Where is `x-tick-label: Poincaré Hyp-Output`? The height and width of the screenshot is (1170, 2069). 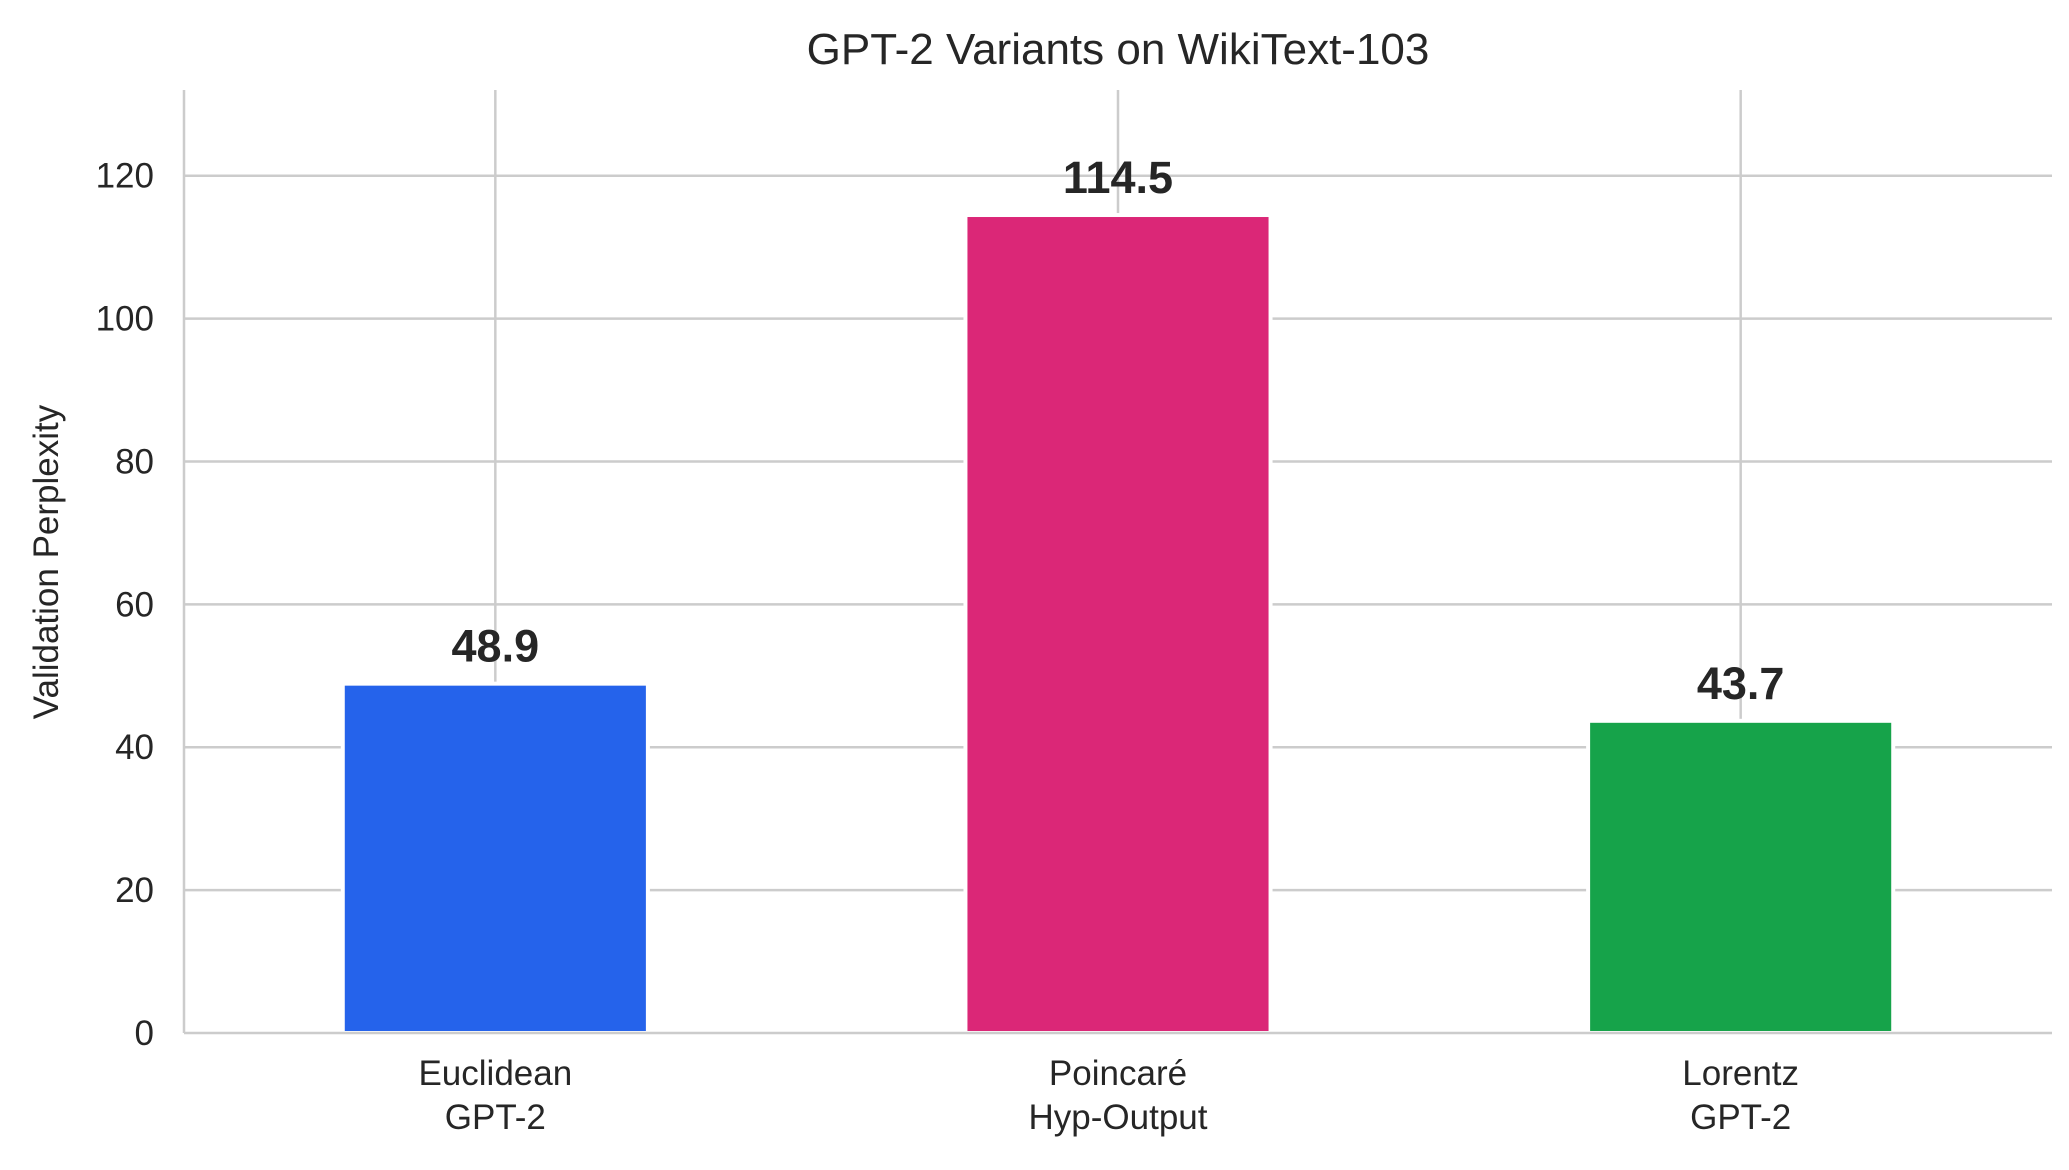
x-tick-label: Poincaré Hyp-Output is located at coordinates (1118, 1095).